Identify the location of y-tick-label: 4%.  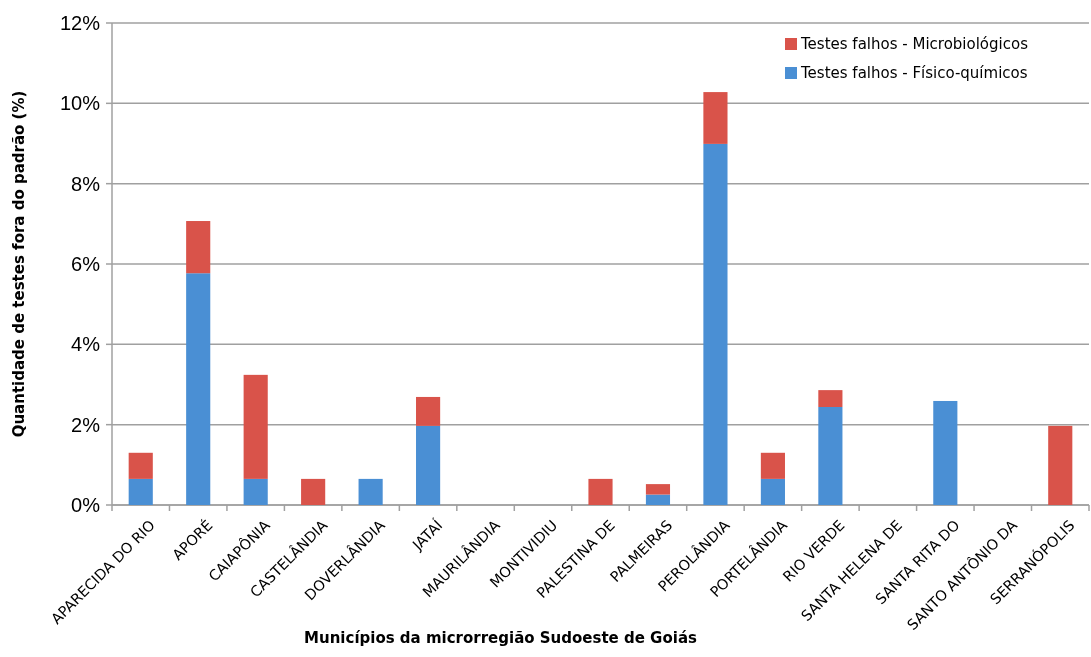
(86, 344).